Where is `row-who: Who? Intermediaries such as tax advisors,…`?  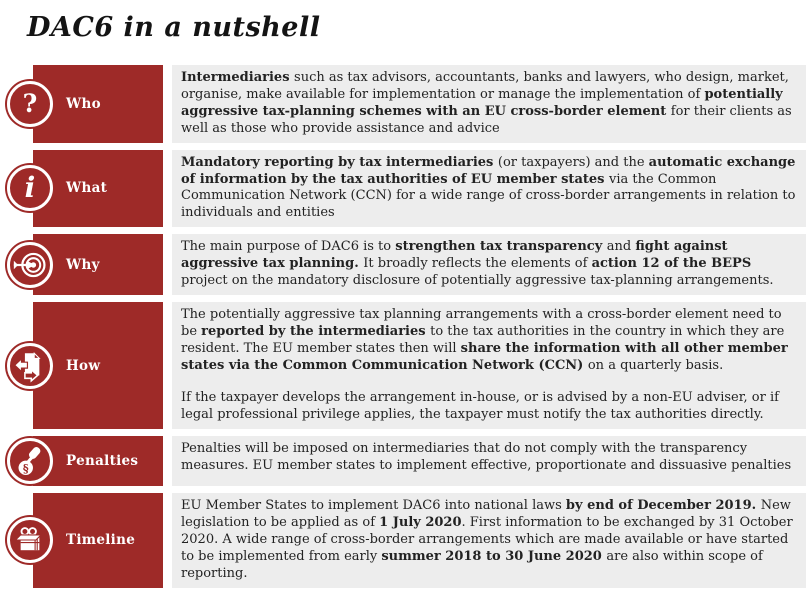 row-who: Who? Intermediaries such as tax advisors,… is located at coordinates (403, 104).